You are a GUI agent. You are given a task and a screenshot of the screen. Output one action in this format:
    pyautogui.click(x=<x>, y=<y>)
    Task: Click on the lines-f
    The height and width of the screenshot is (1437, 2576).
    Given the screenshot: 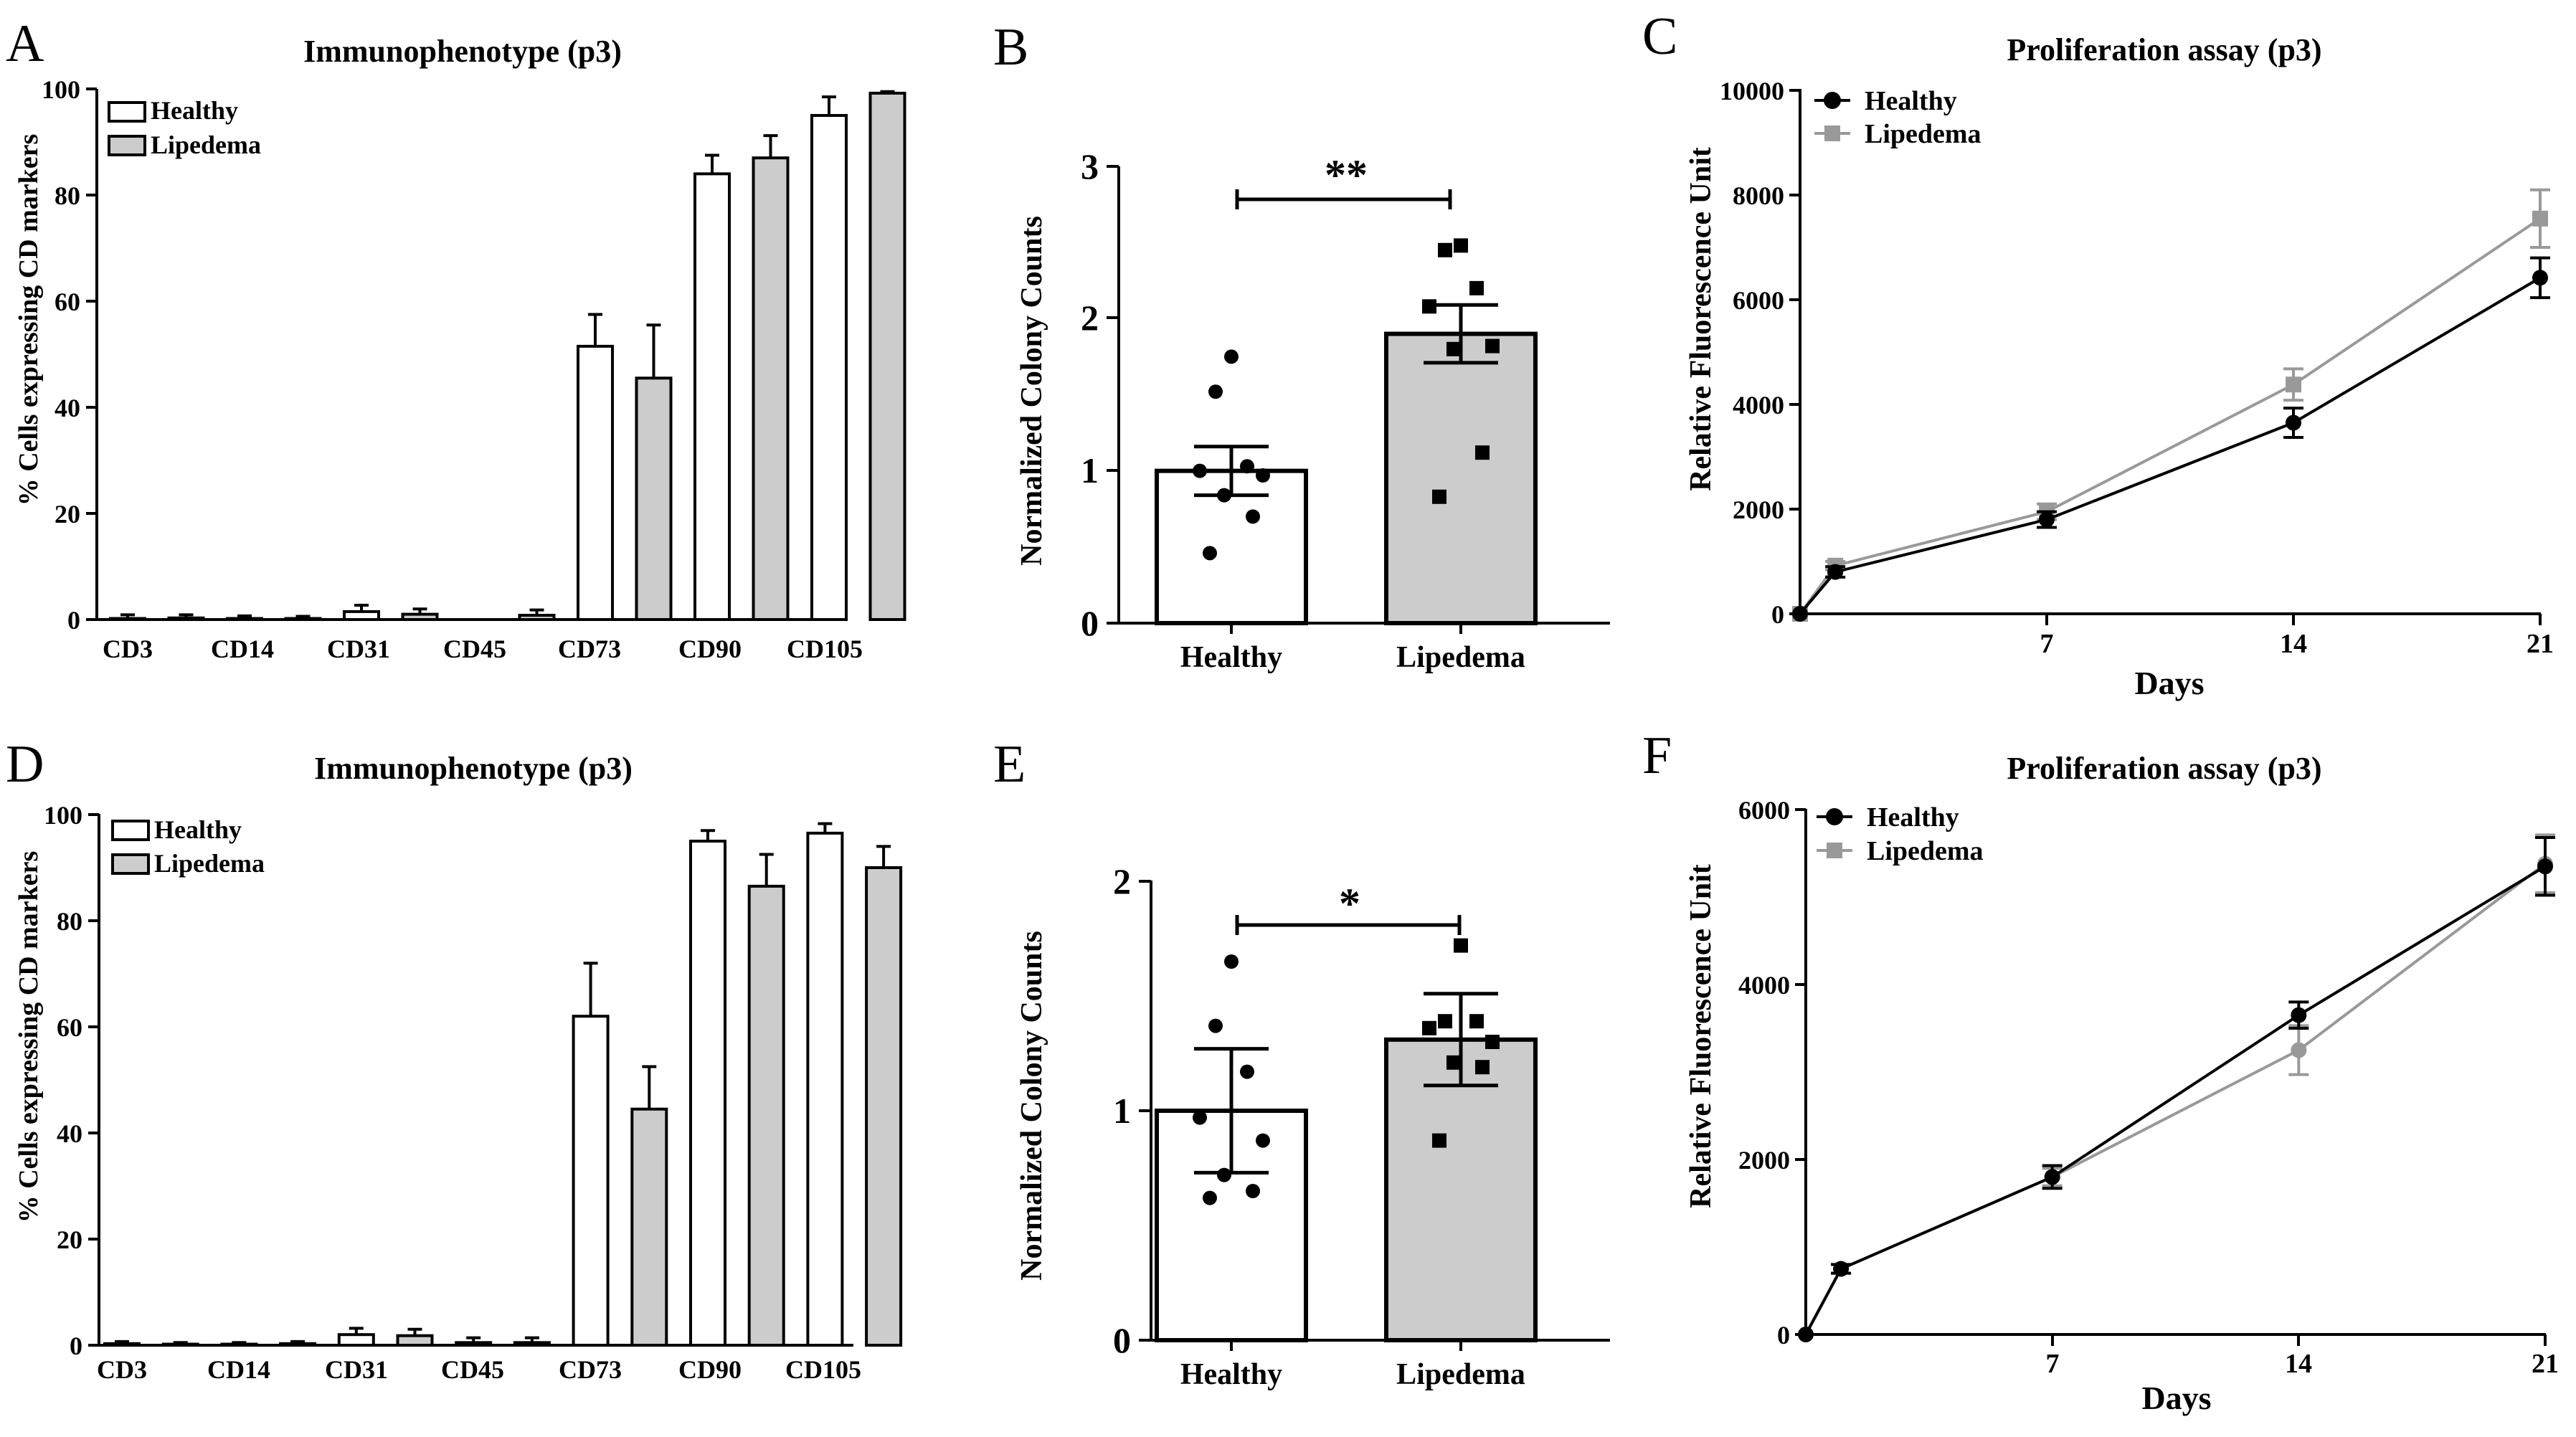 What is the action you would take?
    pyautogui.click(x=2176, y=1087)
    